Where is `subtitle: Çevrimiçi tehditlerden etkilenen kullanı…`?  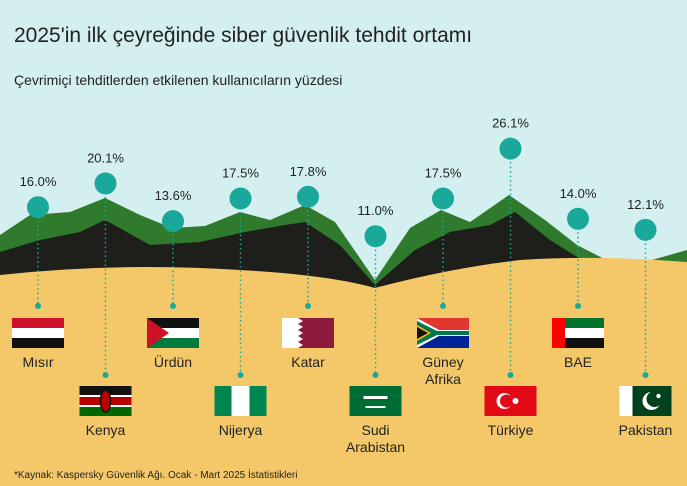
subtitle: Çevrimiçi tehditlerden etkilenen kullanı… is located at coordinates (178, 80).